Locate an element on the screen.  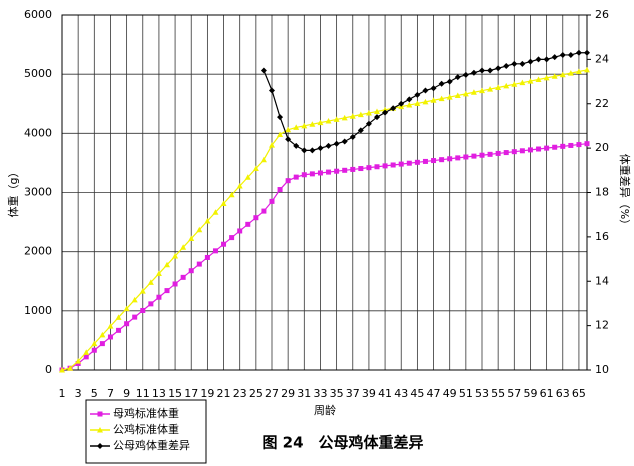
x-tick-label: 45 is located at coordinates (417, 393).